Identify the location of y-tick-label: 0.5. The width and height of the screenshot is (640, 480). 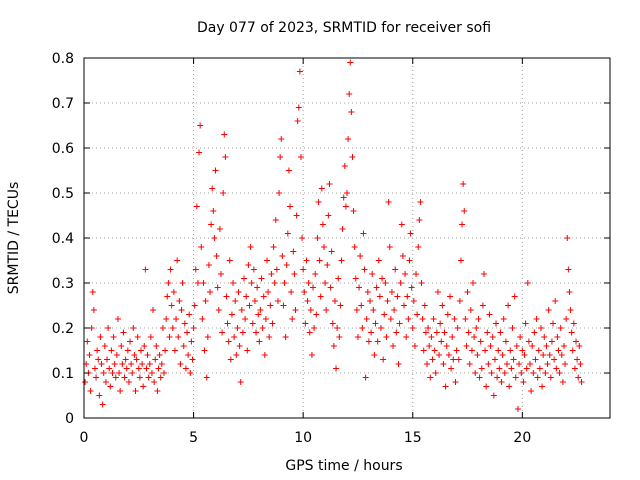
(63, 194).